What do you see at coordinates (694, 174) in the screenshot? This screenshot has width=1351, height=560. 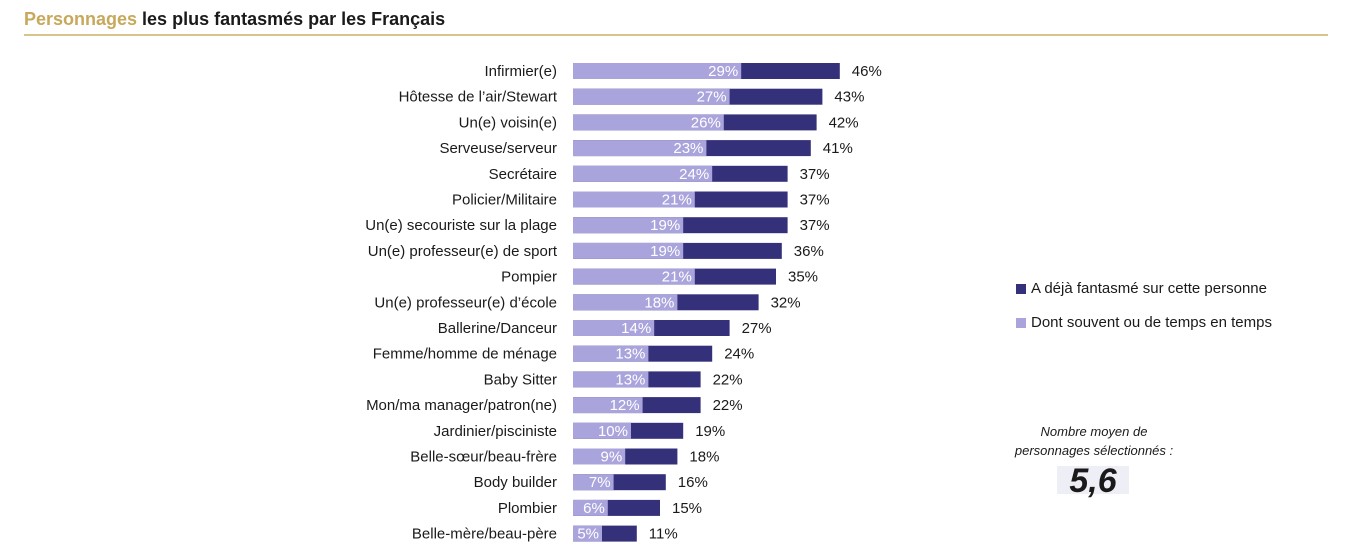 I see `data-label-often: 24%` at bounding box center [694, 174].